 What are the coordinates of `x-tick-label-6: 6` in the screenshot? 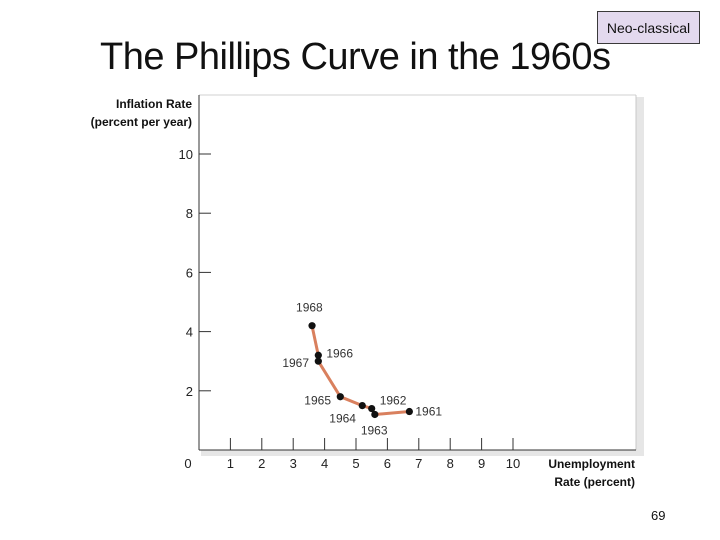 It's located at (387, 463).